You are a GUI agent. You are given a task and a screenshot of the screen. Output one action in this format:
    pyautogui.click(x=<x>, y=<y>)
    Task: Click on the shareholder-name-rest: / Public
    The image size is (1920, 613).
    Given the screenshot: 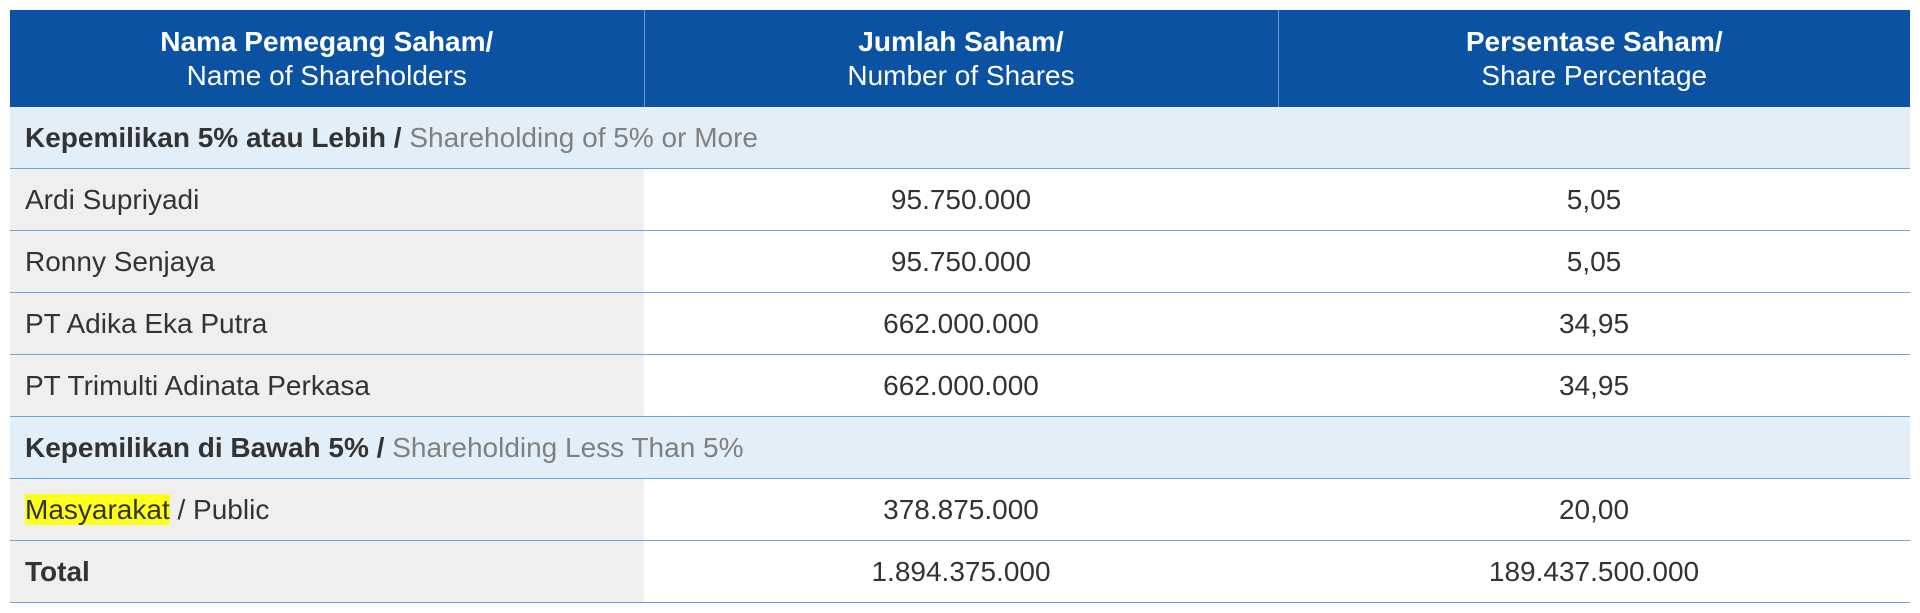 What is the action you would take?
    pyautogui.click(x=219, y=509)
    